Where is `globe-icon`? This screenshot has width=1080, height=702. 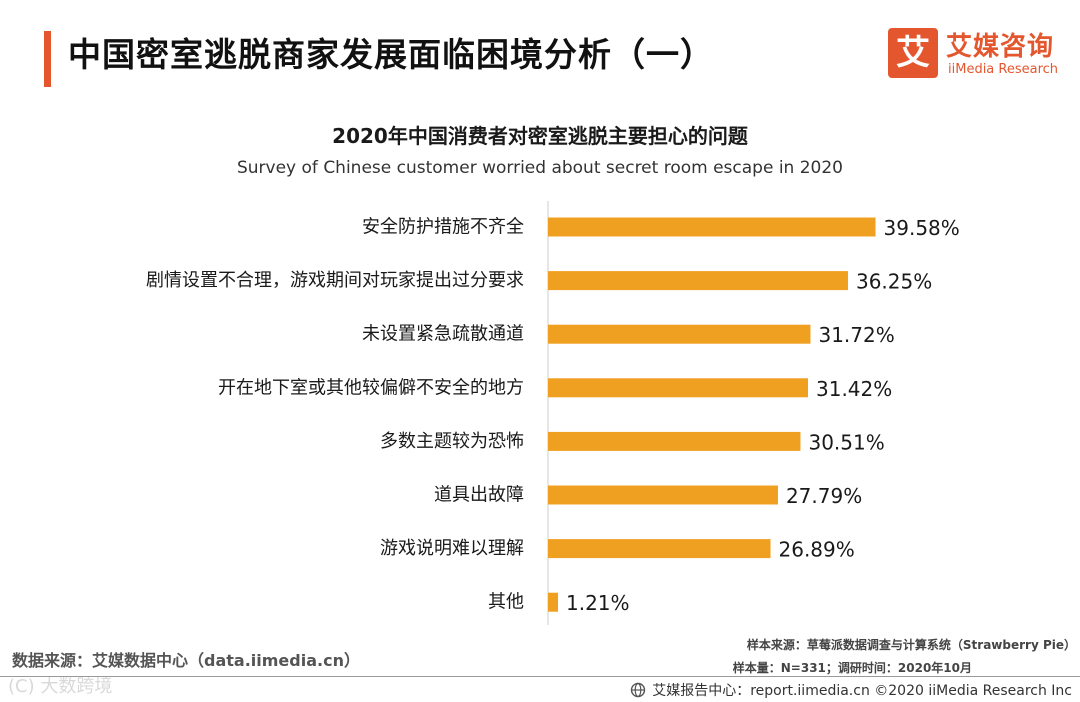 globe-icon is located at coordinates (638, 690).